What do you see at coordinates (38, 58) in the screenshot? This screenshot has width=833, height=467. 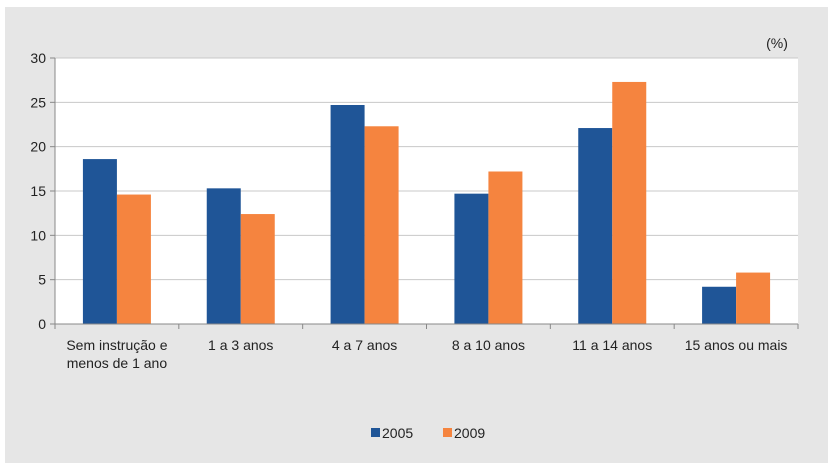 I see `y-tick-label: 30` at bounding box center [38, 58].